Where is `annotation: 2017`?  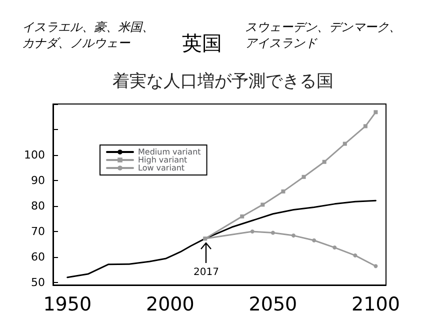
annotation: 2017 is located at coordinates (206, 272).